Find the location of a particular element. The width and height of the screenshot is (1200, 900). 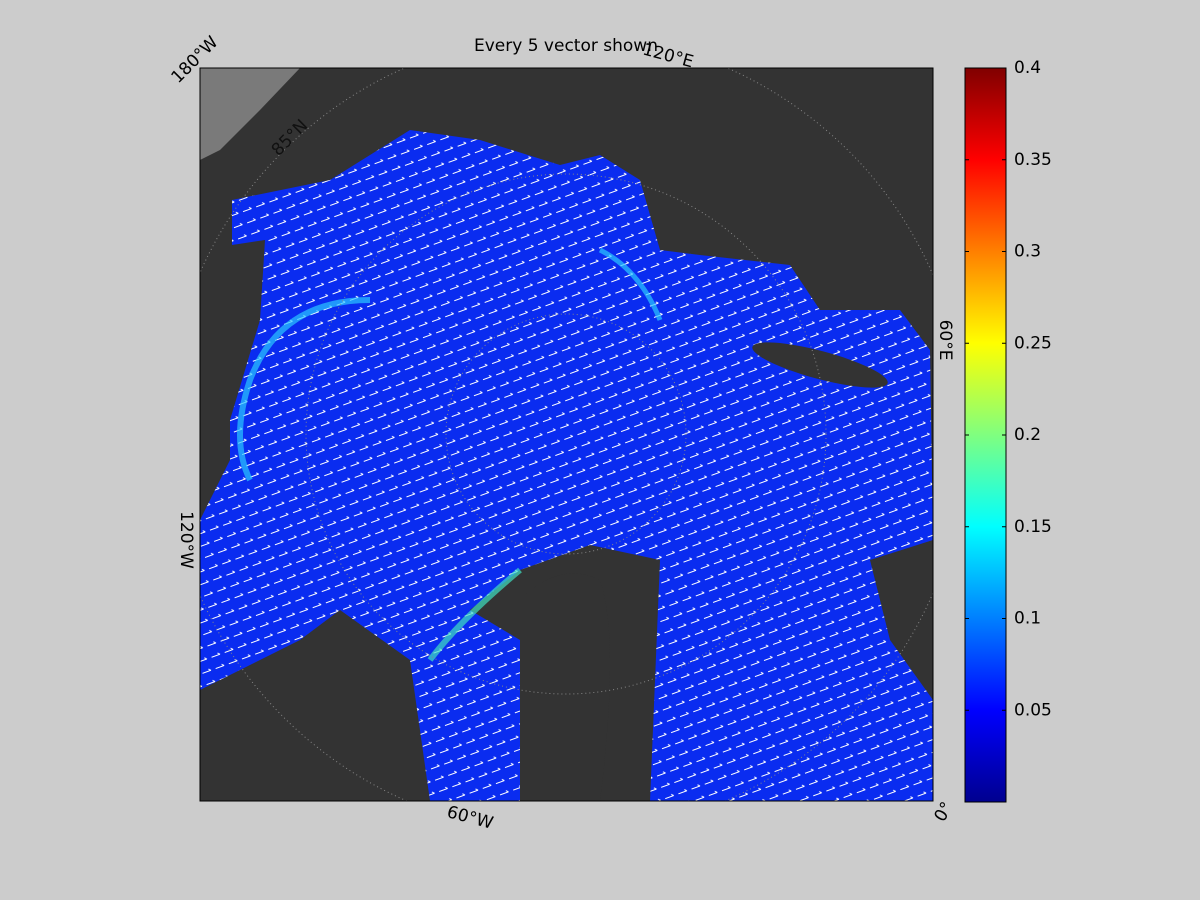

map-title: Every 5 vector shown is located at coordinates (566, 46).